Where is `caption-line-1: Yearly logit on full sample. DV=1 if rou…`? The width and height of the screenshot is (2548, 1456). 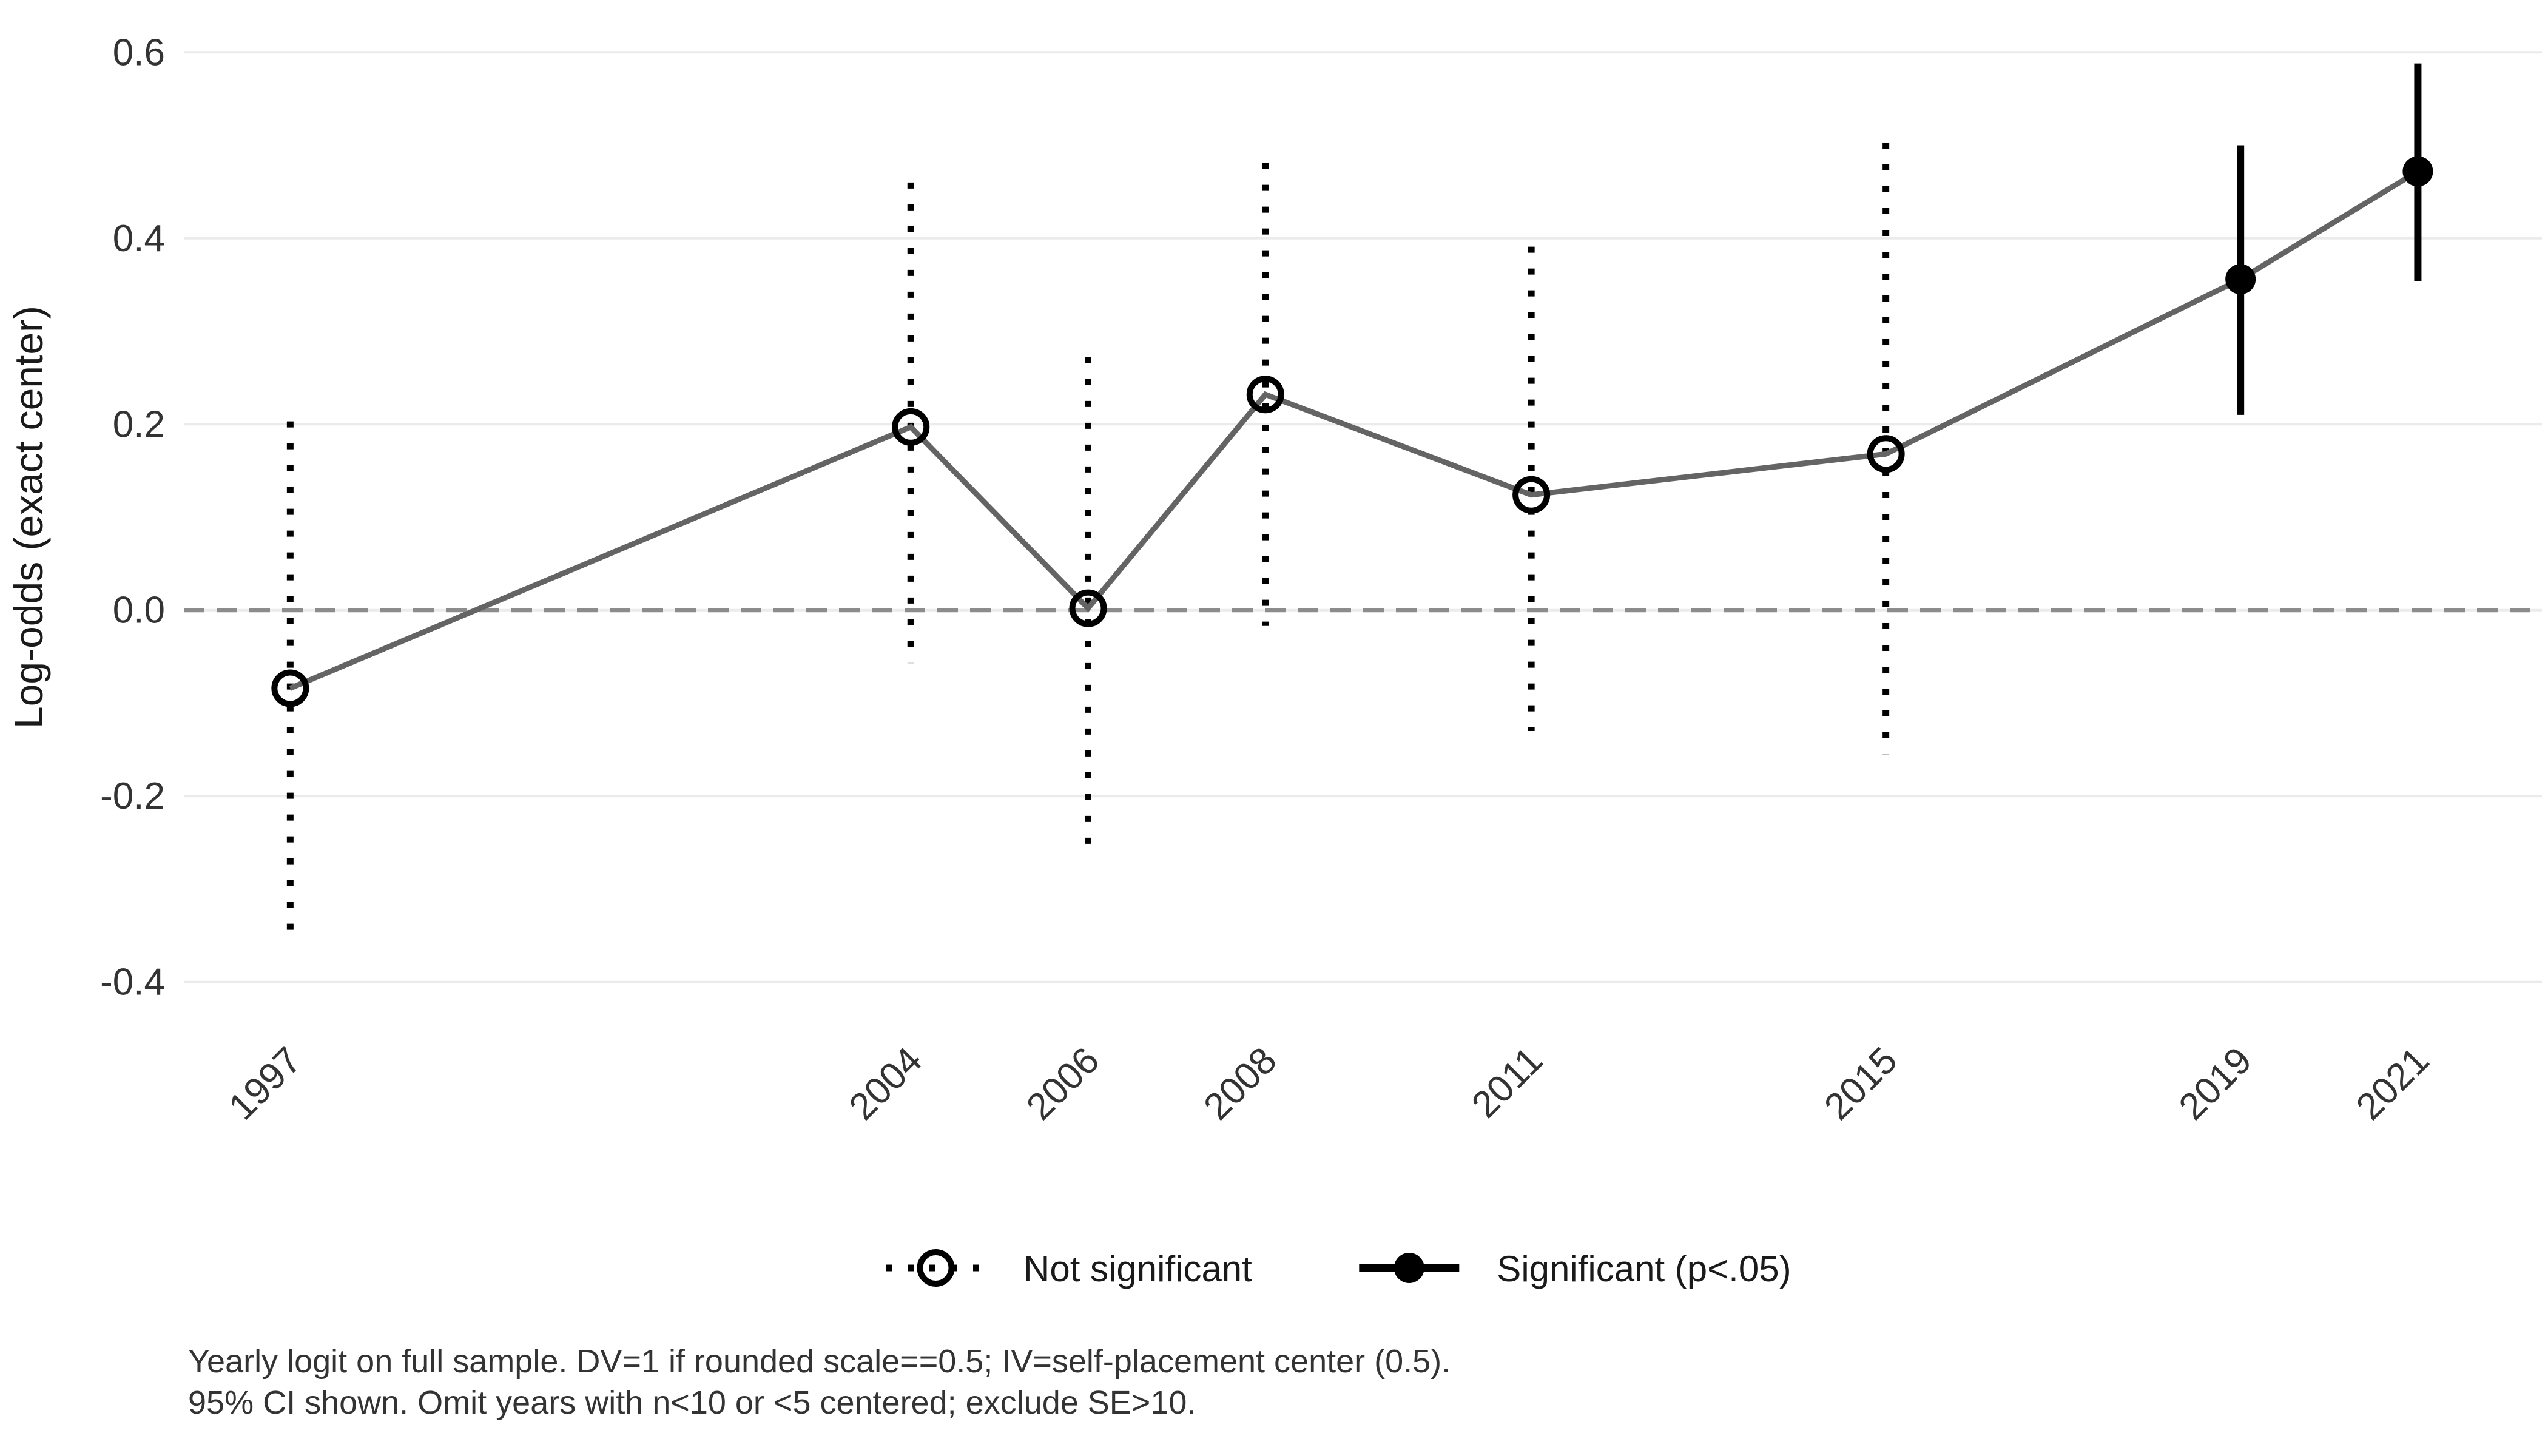 caption-line-1: Yearly logit on full sample. DV=1 if rou… is located at coordinates (819, 1361).